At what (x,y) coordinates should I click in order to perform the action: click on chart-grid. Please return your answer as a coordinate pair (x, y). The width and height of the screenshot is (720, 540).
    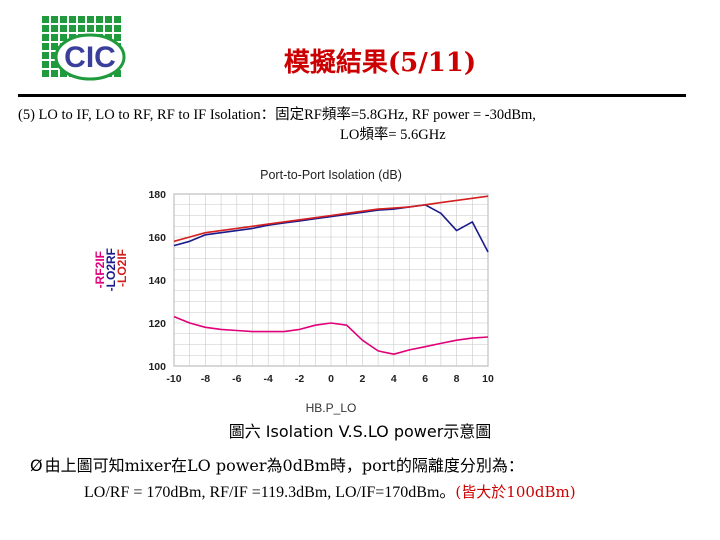
    Looking at the image, I should click on (331, 280).